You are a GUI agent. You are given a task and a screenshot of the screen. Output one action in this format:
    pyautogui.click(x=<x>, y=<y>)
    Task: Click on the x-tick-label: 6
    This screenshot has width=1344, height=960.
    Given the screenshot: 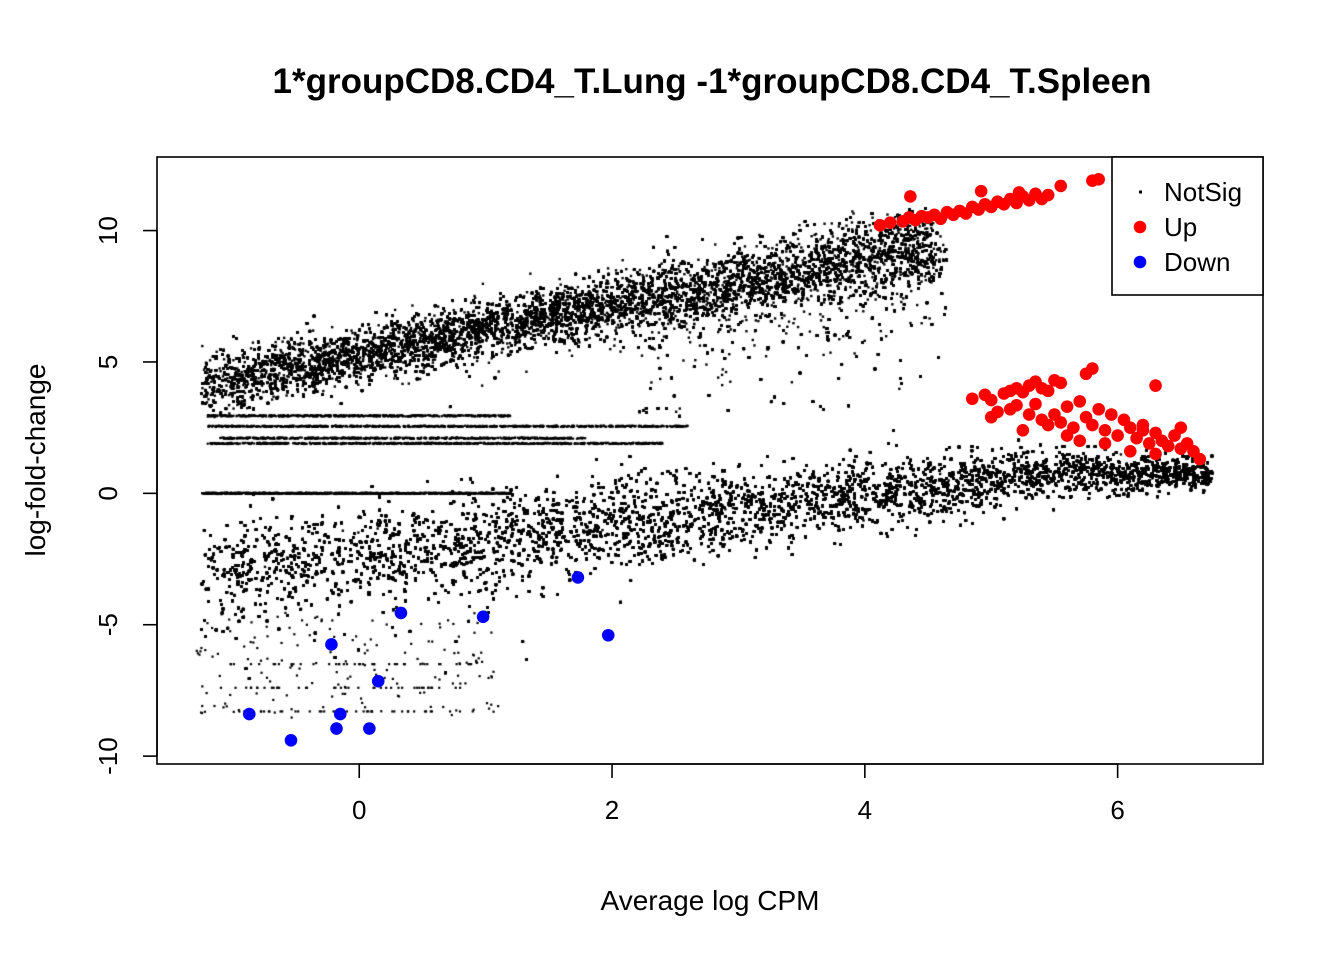 What is the action you would take?
    pyautogui.click(x=1117, y=810)
    